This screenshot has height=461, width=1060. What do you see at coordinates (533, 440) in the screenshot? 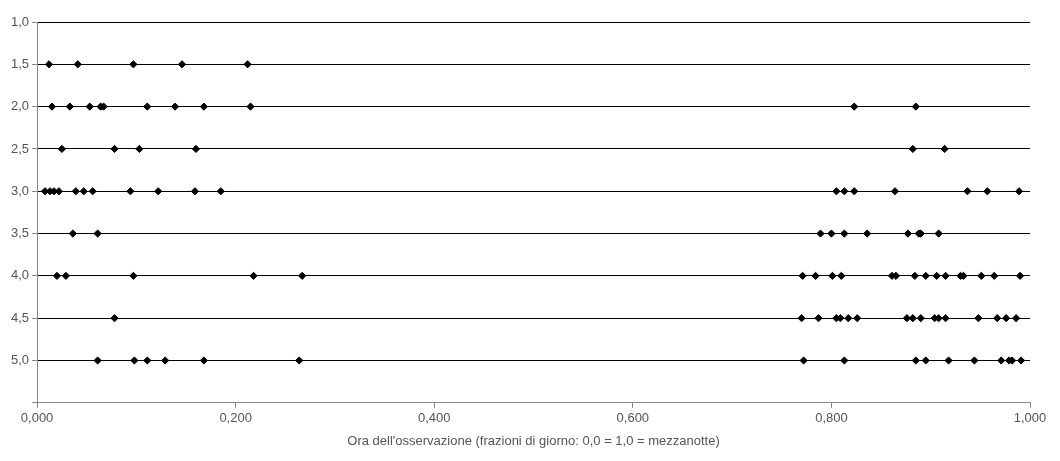
I see `x-axis-title: Ora dell'osservazione (frazioni di giorno: 0,0 = 1,0 = mezzanotte)` at bounding box center [533, 440].